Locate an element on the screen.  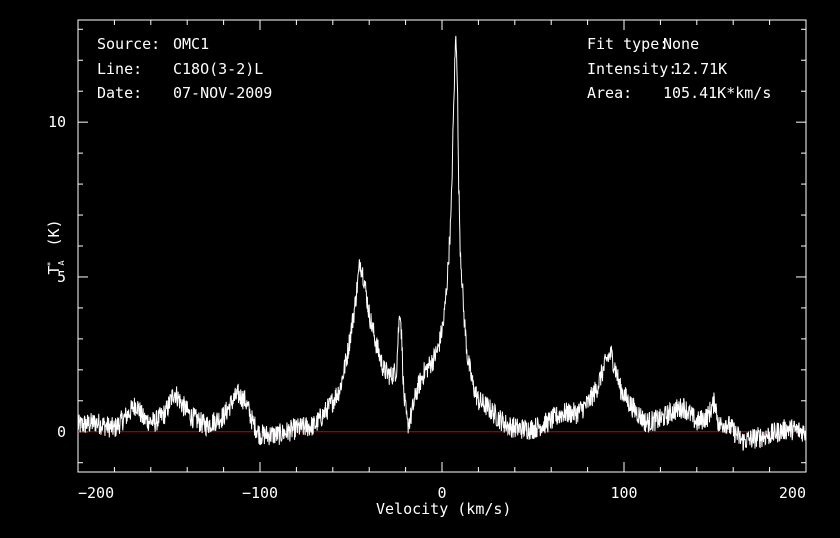
y-axis-label: TA* (K) is located at coordinates (46, 256).